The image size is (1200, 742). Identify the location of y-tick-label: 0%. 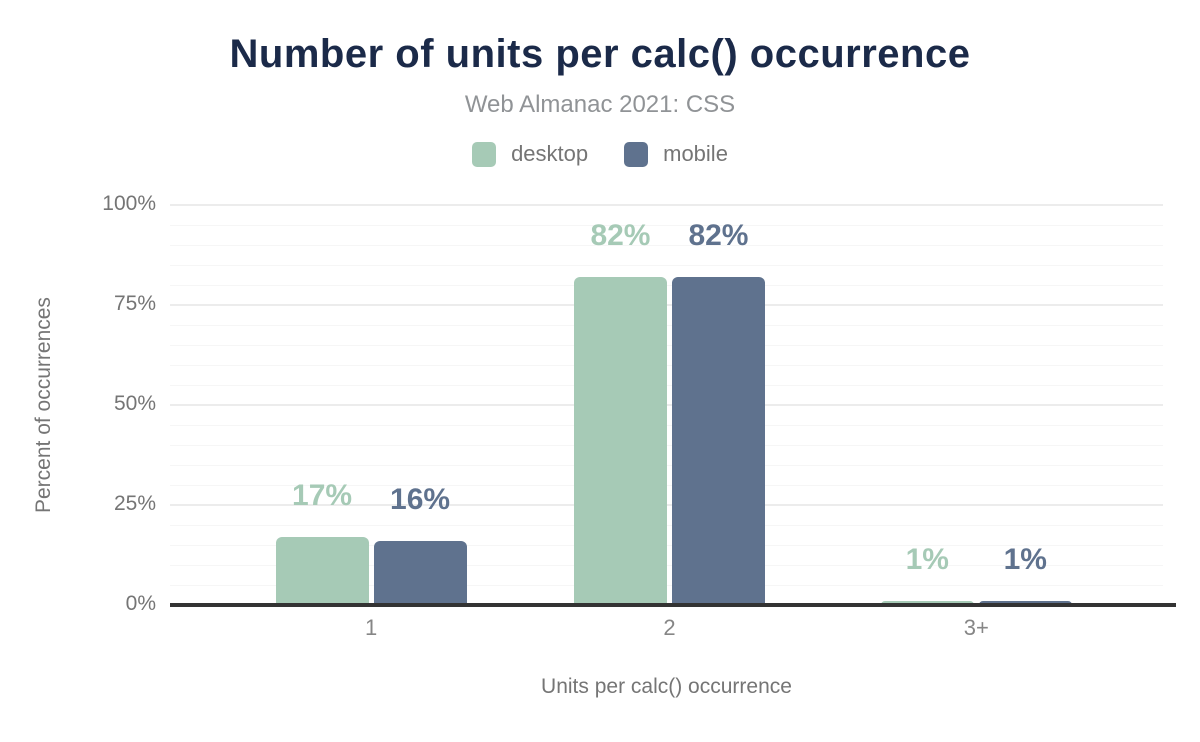
(140, 603).